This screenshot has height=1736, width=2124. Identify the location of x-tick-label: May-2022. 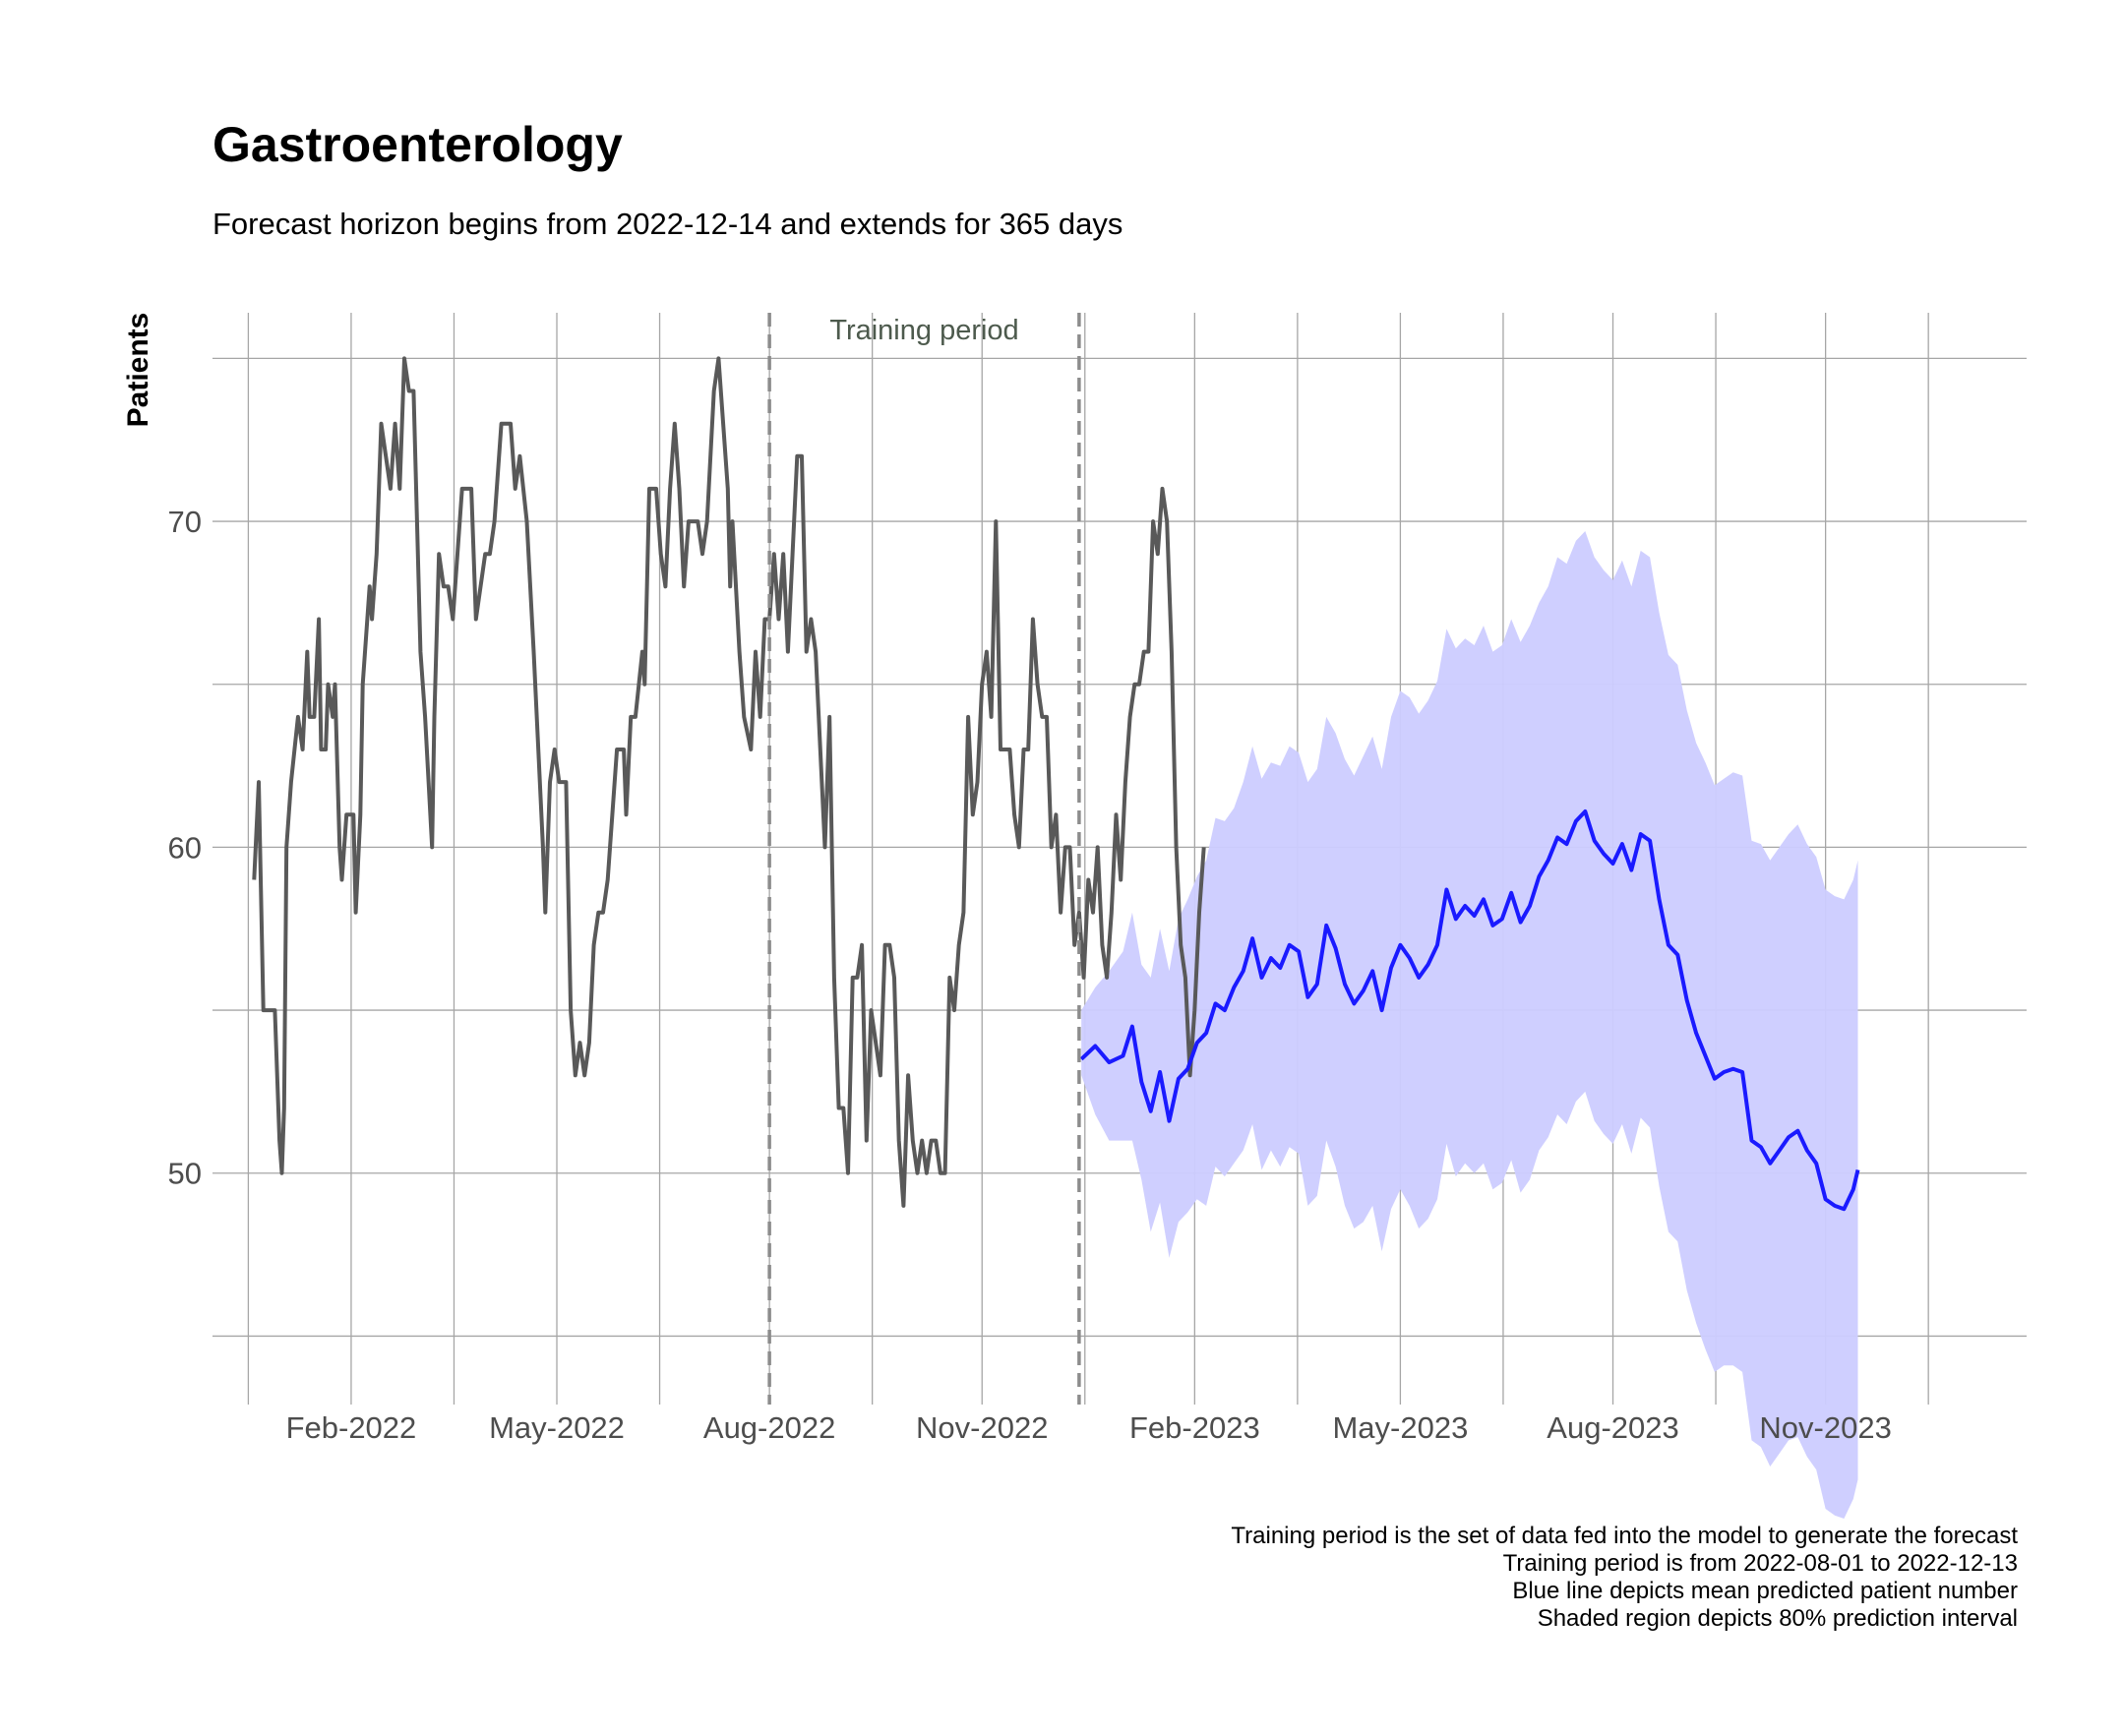
(557, 1427).